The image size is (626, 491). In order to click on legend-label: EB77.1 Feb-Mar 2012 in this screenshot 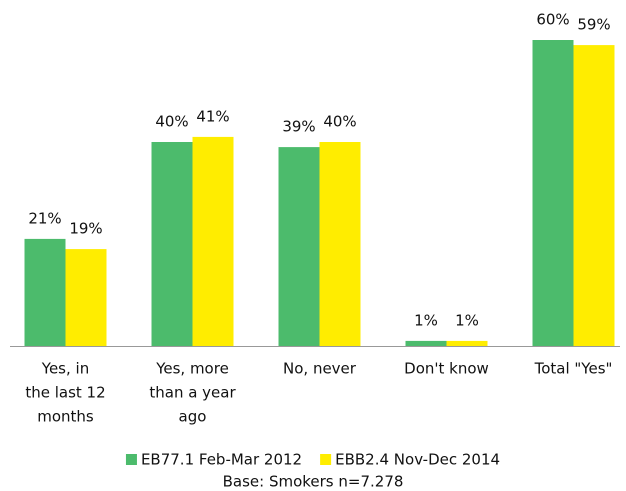, I will do `click(221, 460)`.